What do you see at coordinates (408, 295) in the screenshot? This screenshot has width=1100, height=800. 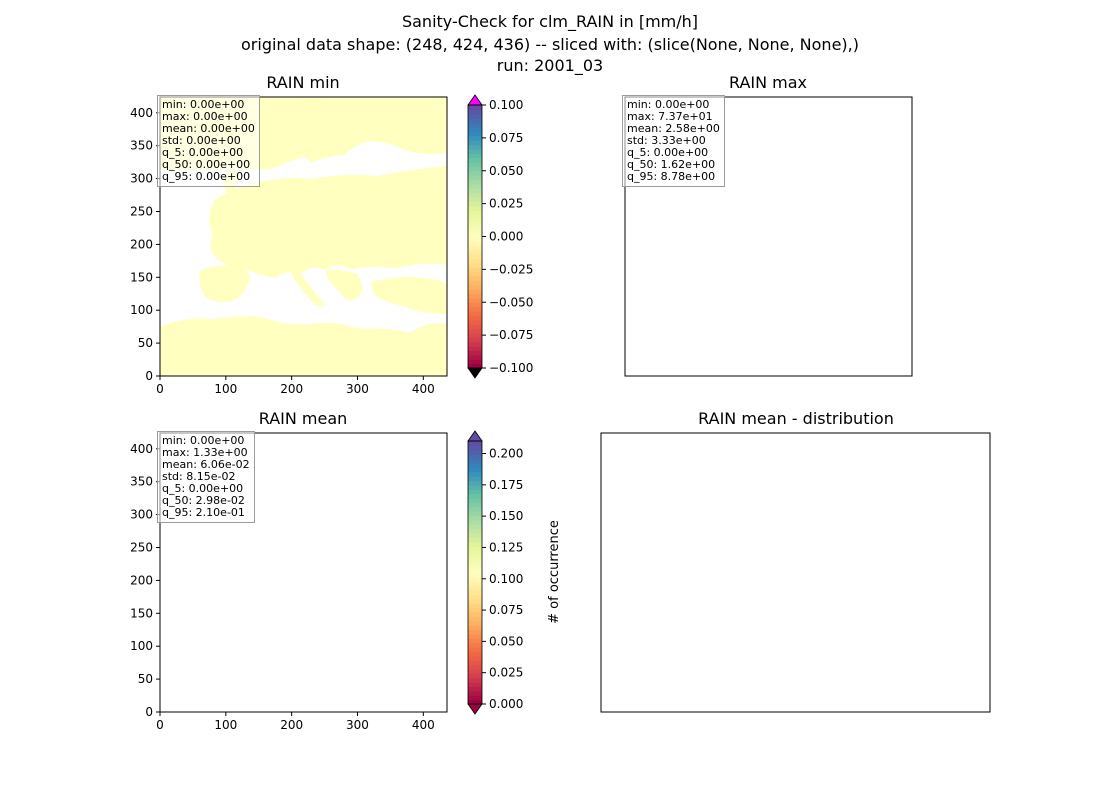 I see `land-anatolia` at bounding box center [408, 295].